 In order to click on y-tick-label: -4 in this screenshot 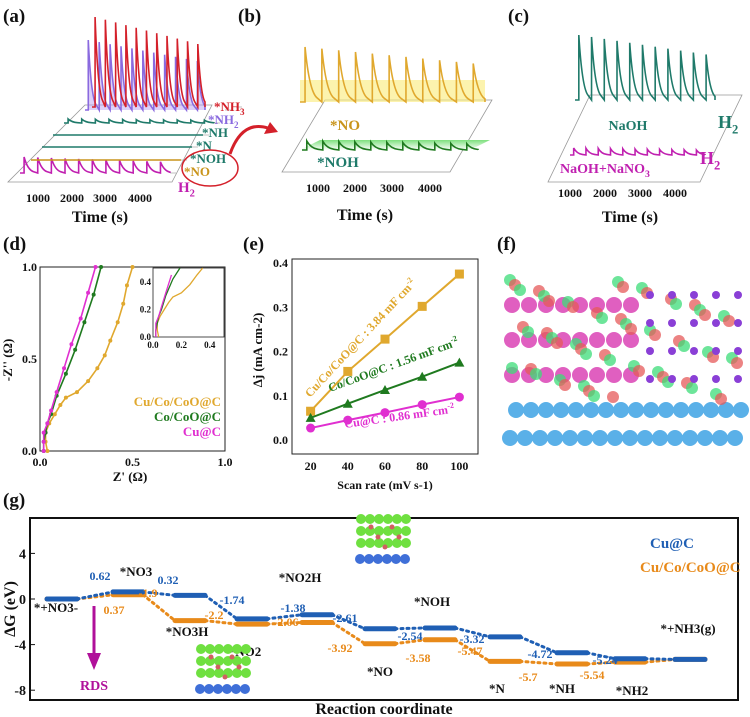, I will do `click(20, 646)`.